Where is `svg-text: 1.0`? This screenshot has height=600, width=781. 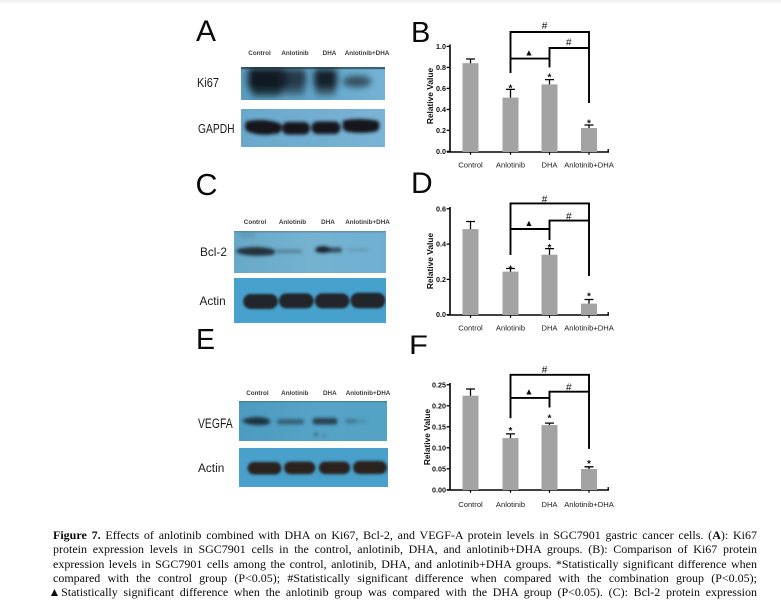 svg-text: 1.0 is located at coordinates (441, 46).